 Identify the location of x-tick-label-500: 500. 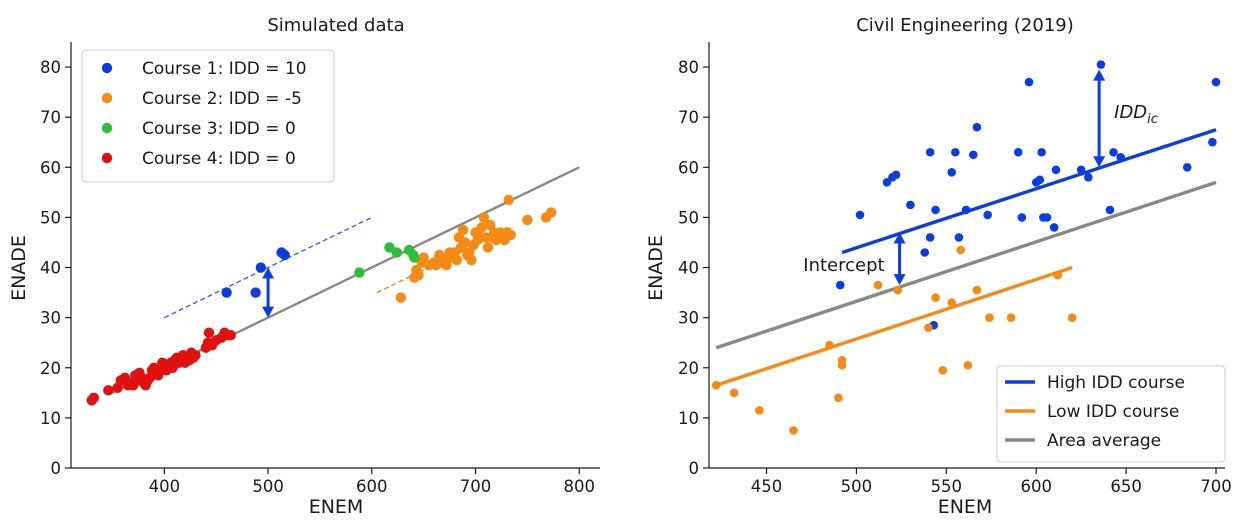
(857, 486).